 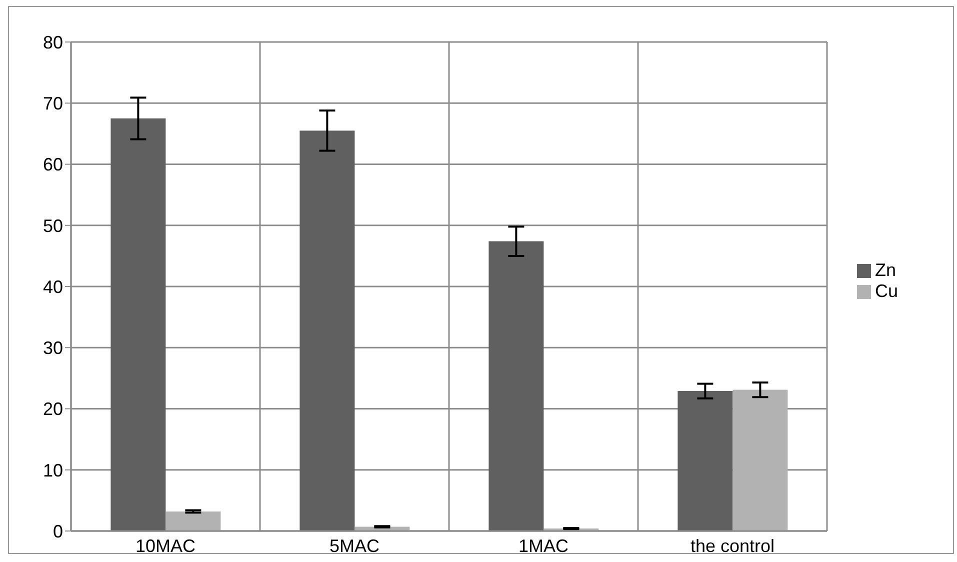 What do you see at coordinates (52, 226) in the screenshot?
I see `y-tick-label: 50` at bounding box center [52, 226].